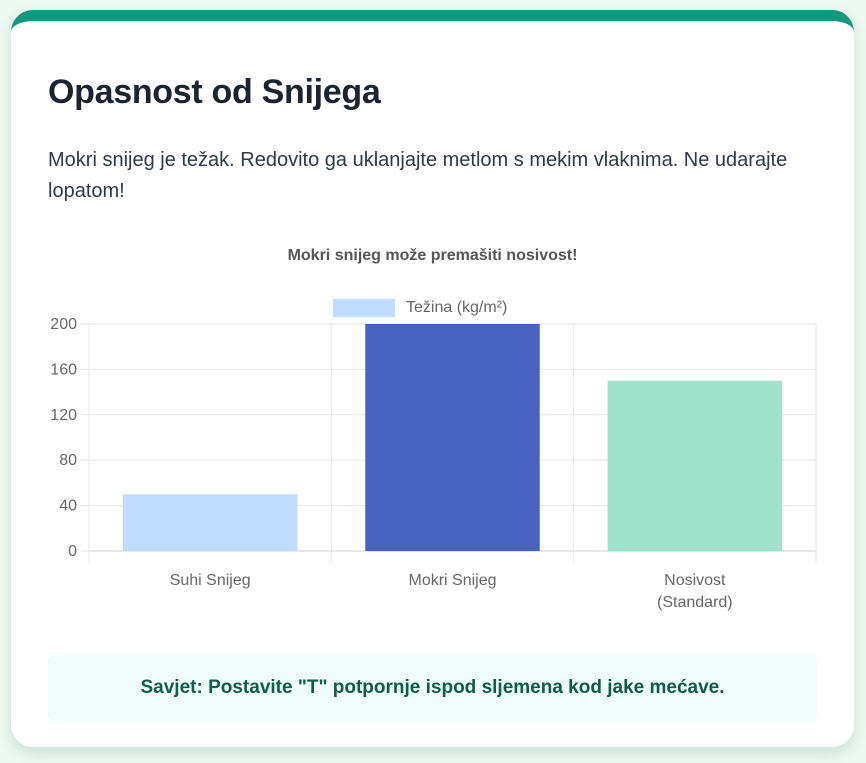 This screenshot has width=866, height=763. Describe the element at coordinates (432, 255) in the screenshot. I see `chart-title: Mokri snijeg može premašiti nosivost!` at that location.